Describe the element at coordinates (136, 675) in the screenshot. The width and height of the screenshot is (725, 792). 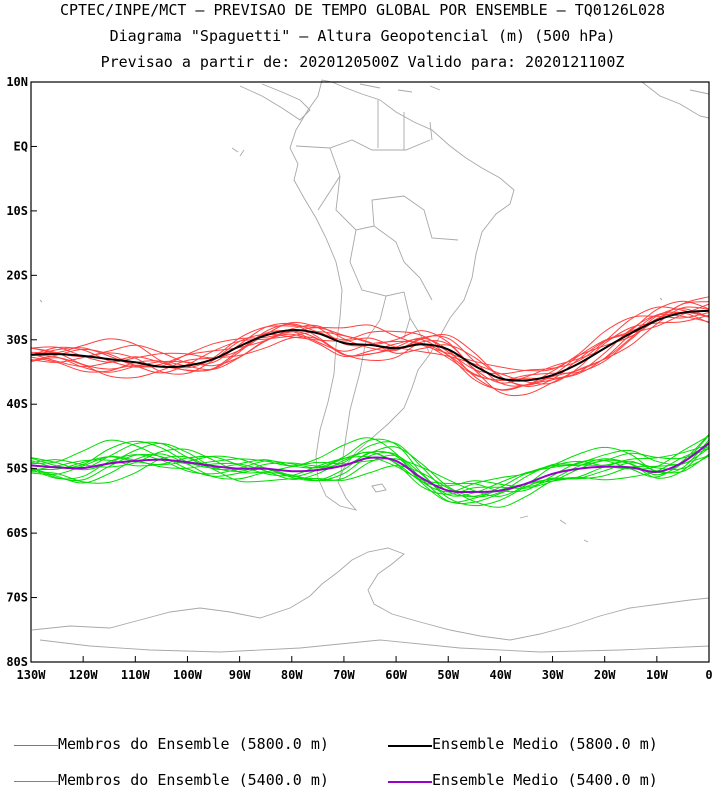
I see `x-tick-label: 110W` at that location.